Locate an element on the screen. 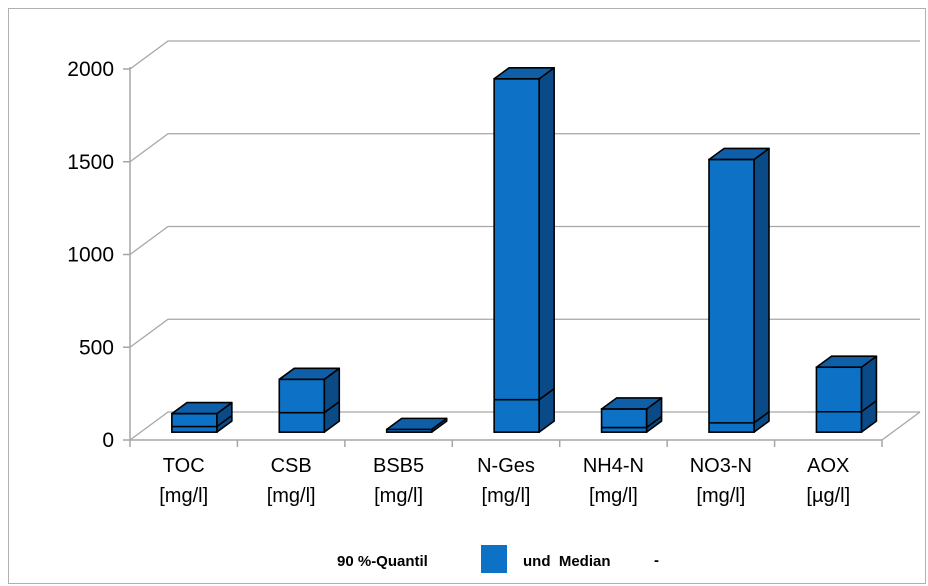 This screenshot has width=928, height=586. y-tick-label: 0 is located at coordinates (108, 440).